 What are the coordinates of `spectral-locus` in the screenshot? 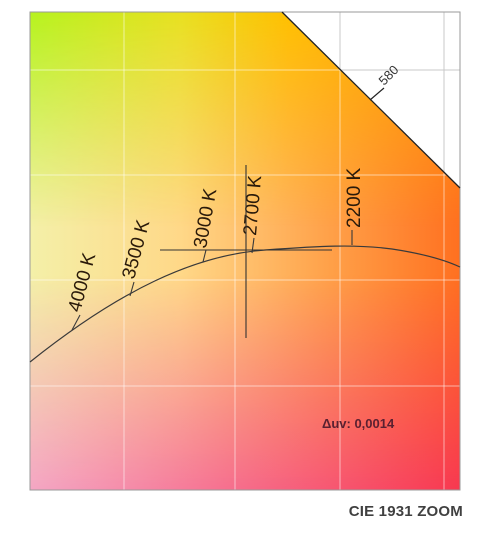 It's located at (371, 100).